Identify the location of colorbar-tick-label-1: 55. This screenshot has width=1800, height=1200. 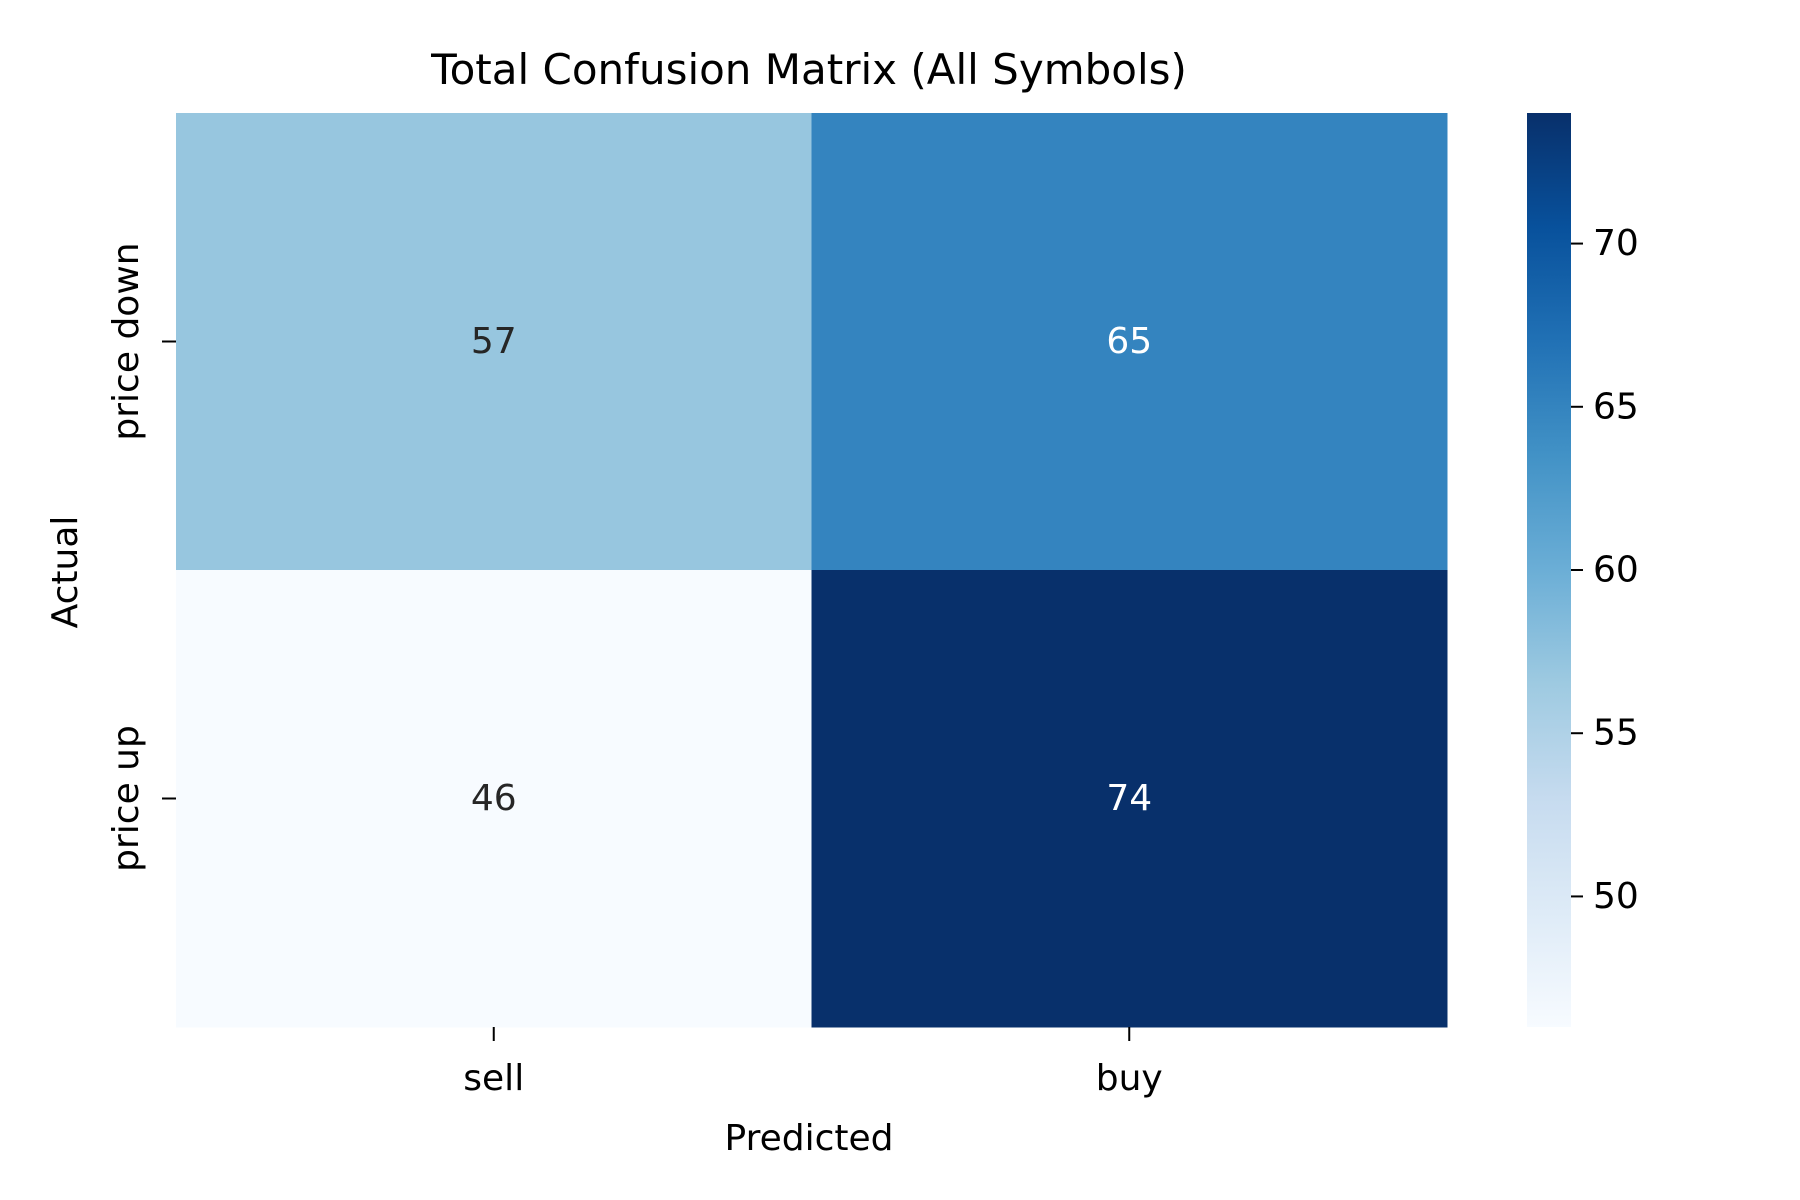
(1616, 733).